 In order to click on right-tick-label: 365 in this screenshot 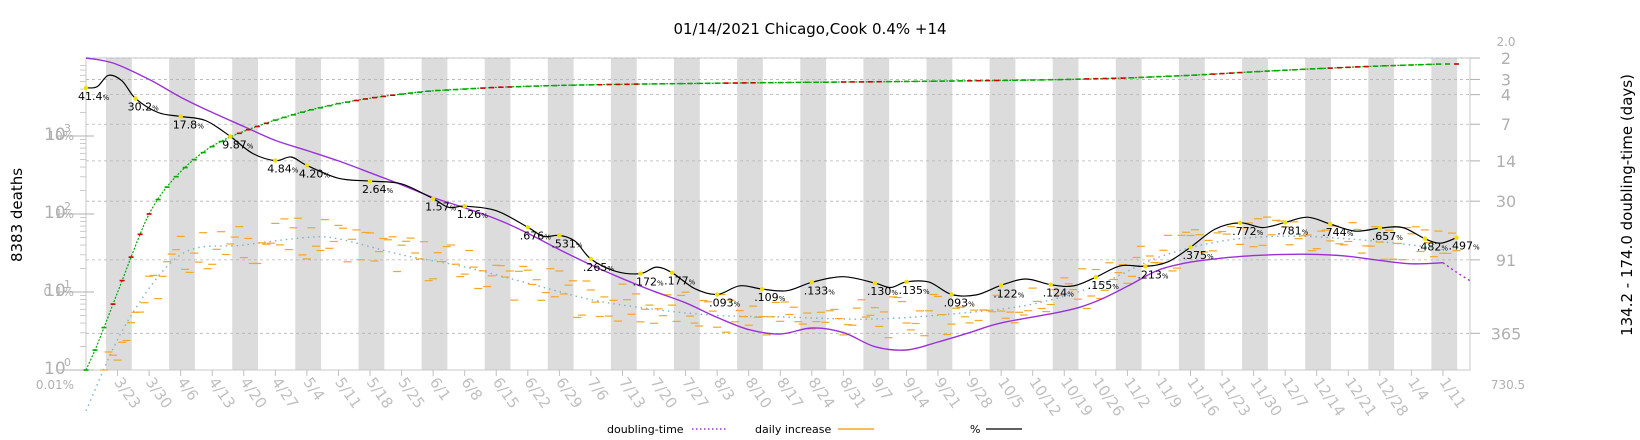, I will do `click(1506, 333)`.